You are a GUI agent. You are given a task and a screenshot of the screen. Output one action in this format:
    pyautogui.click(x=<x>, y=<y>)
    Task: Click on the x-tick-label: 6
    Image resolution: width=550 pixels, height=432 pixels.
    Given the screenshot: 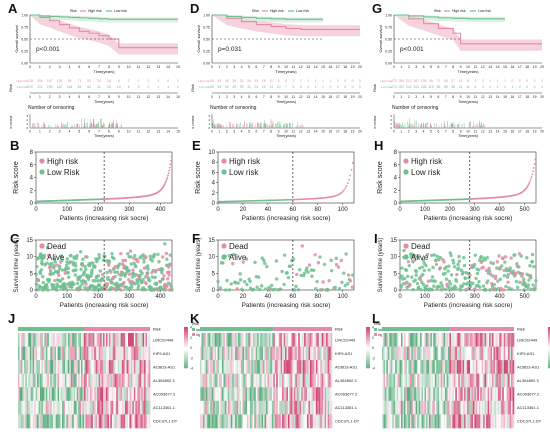 What is the action you would take?
    pyautogui.click(x=256, y=67)
    